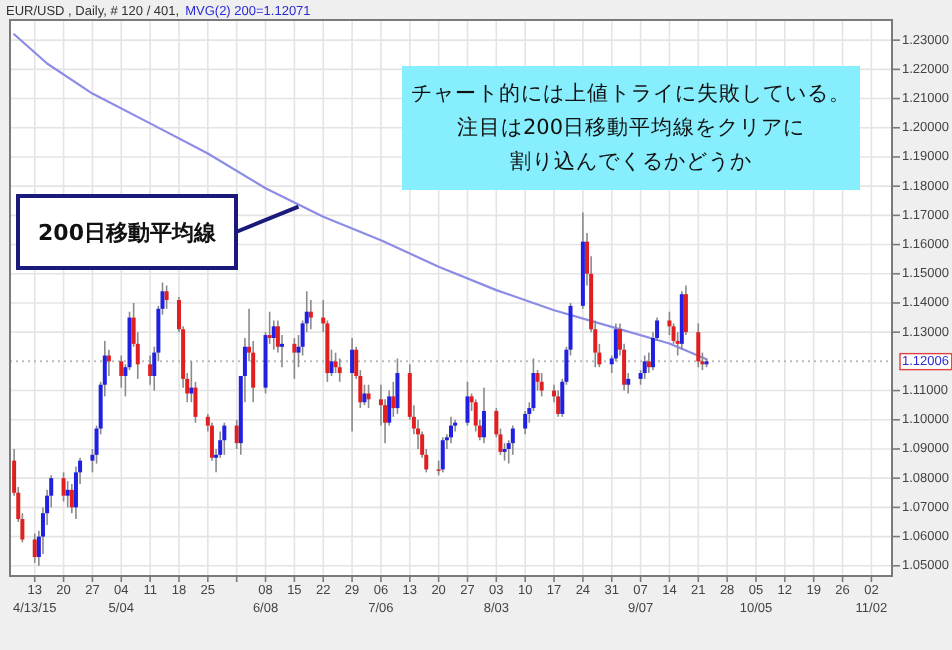 This screenshot has width=952, height=650. What do you see at coordinates (128, 233) in the screenshot?
I see `annotation: 200日移動平均線` at bounding box center [128, 233].